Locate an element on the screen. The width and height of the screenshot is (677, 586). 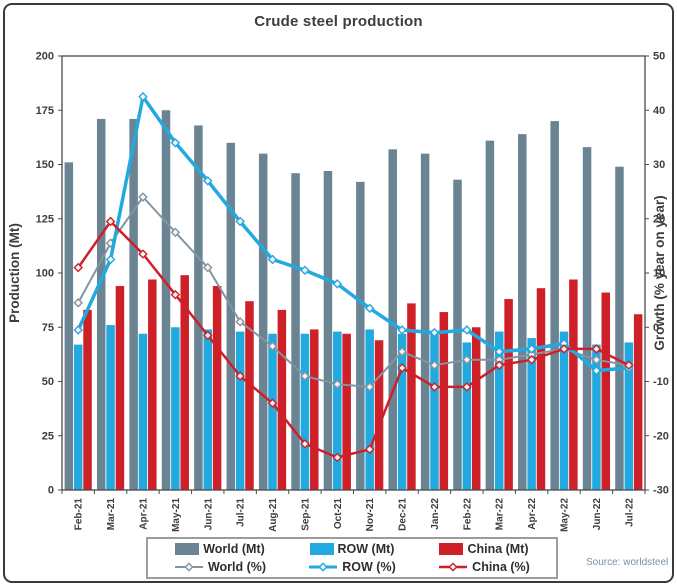
x-axis-label: Jul-22 is located at coordinates (629, 512).